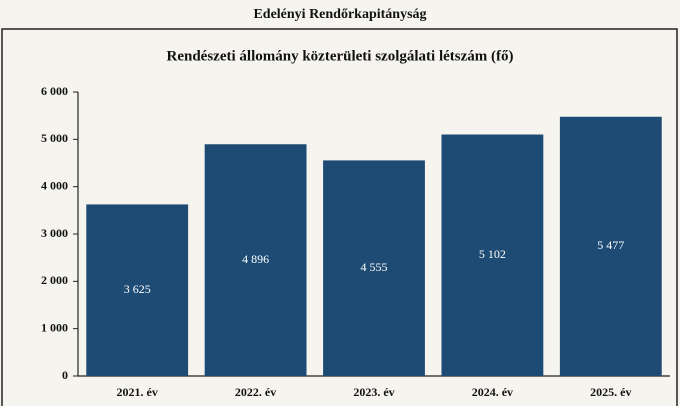 Image resolution: width=680 pixels, height=406 pixels. I want to click on value-label: 4 896, so click(255, 259).